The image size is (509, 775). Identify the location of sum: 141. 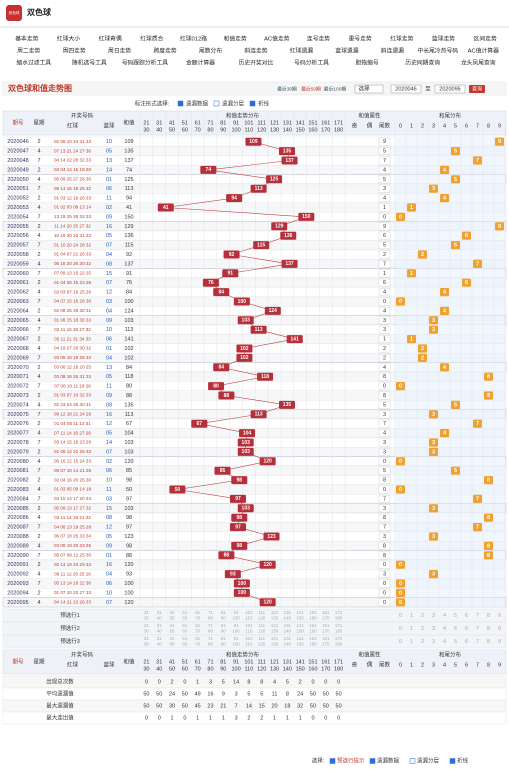
(128, 340).